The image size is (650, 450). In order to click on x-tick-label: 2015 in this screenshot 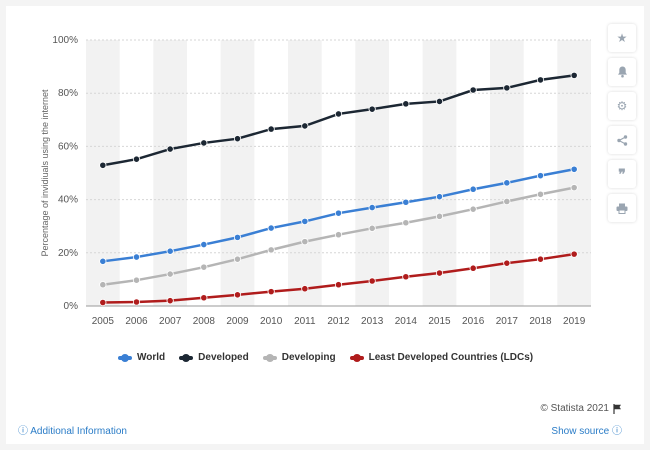, I will do `click(439, 321)`.